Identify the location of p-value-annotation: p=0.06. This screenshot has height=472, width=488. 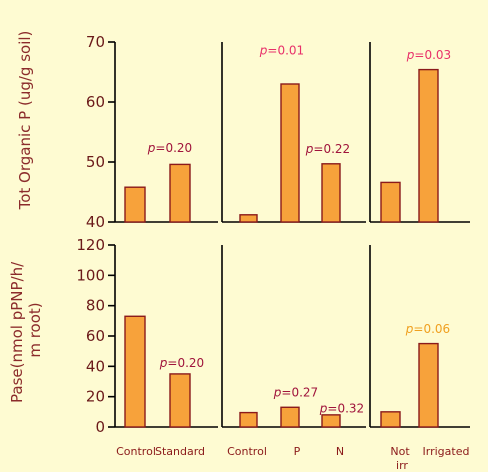
(427, 329).